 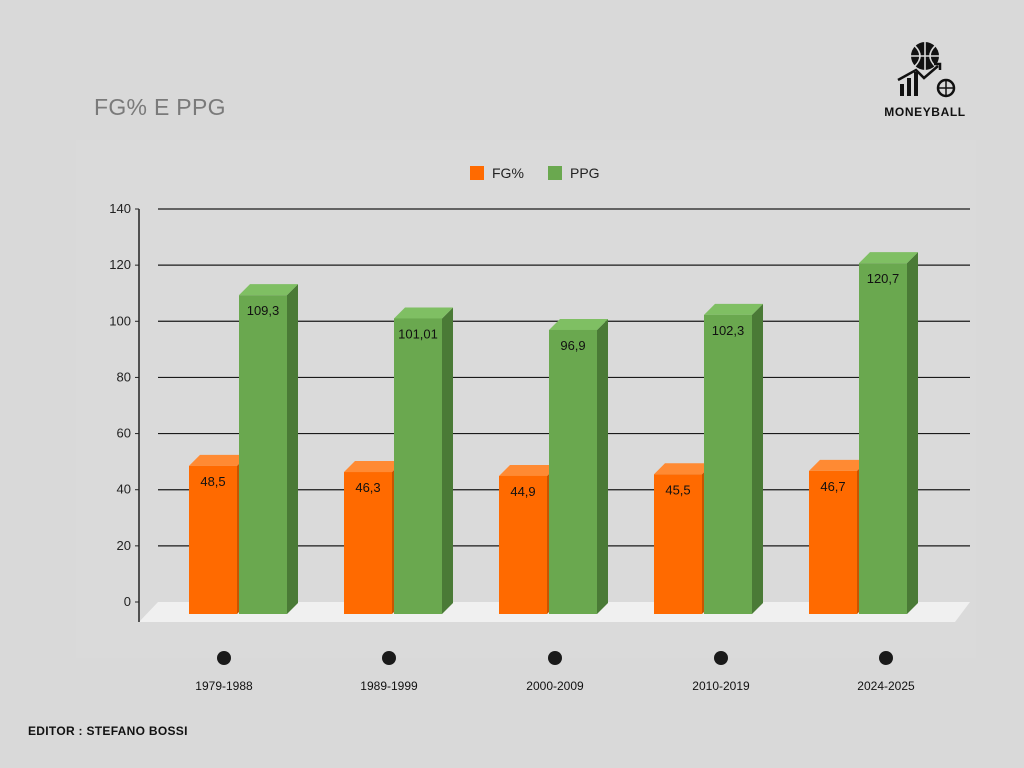 I want to click on y-tick-label: 0, so click(x=127, y=601).